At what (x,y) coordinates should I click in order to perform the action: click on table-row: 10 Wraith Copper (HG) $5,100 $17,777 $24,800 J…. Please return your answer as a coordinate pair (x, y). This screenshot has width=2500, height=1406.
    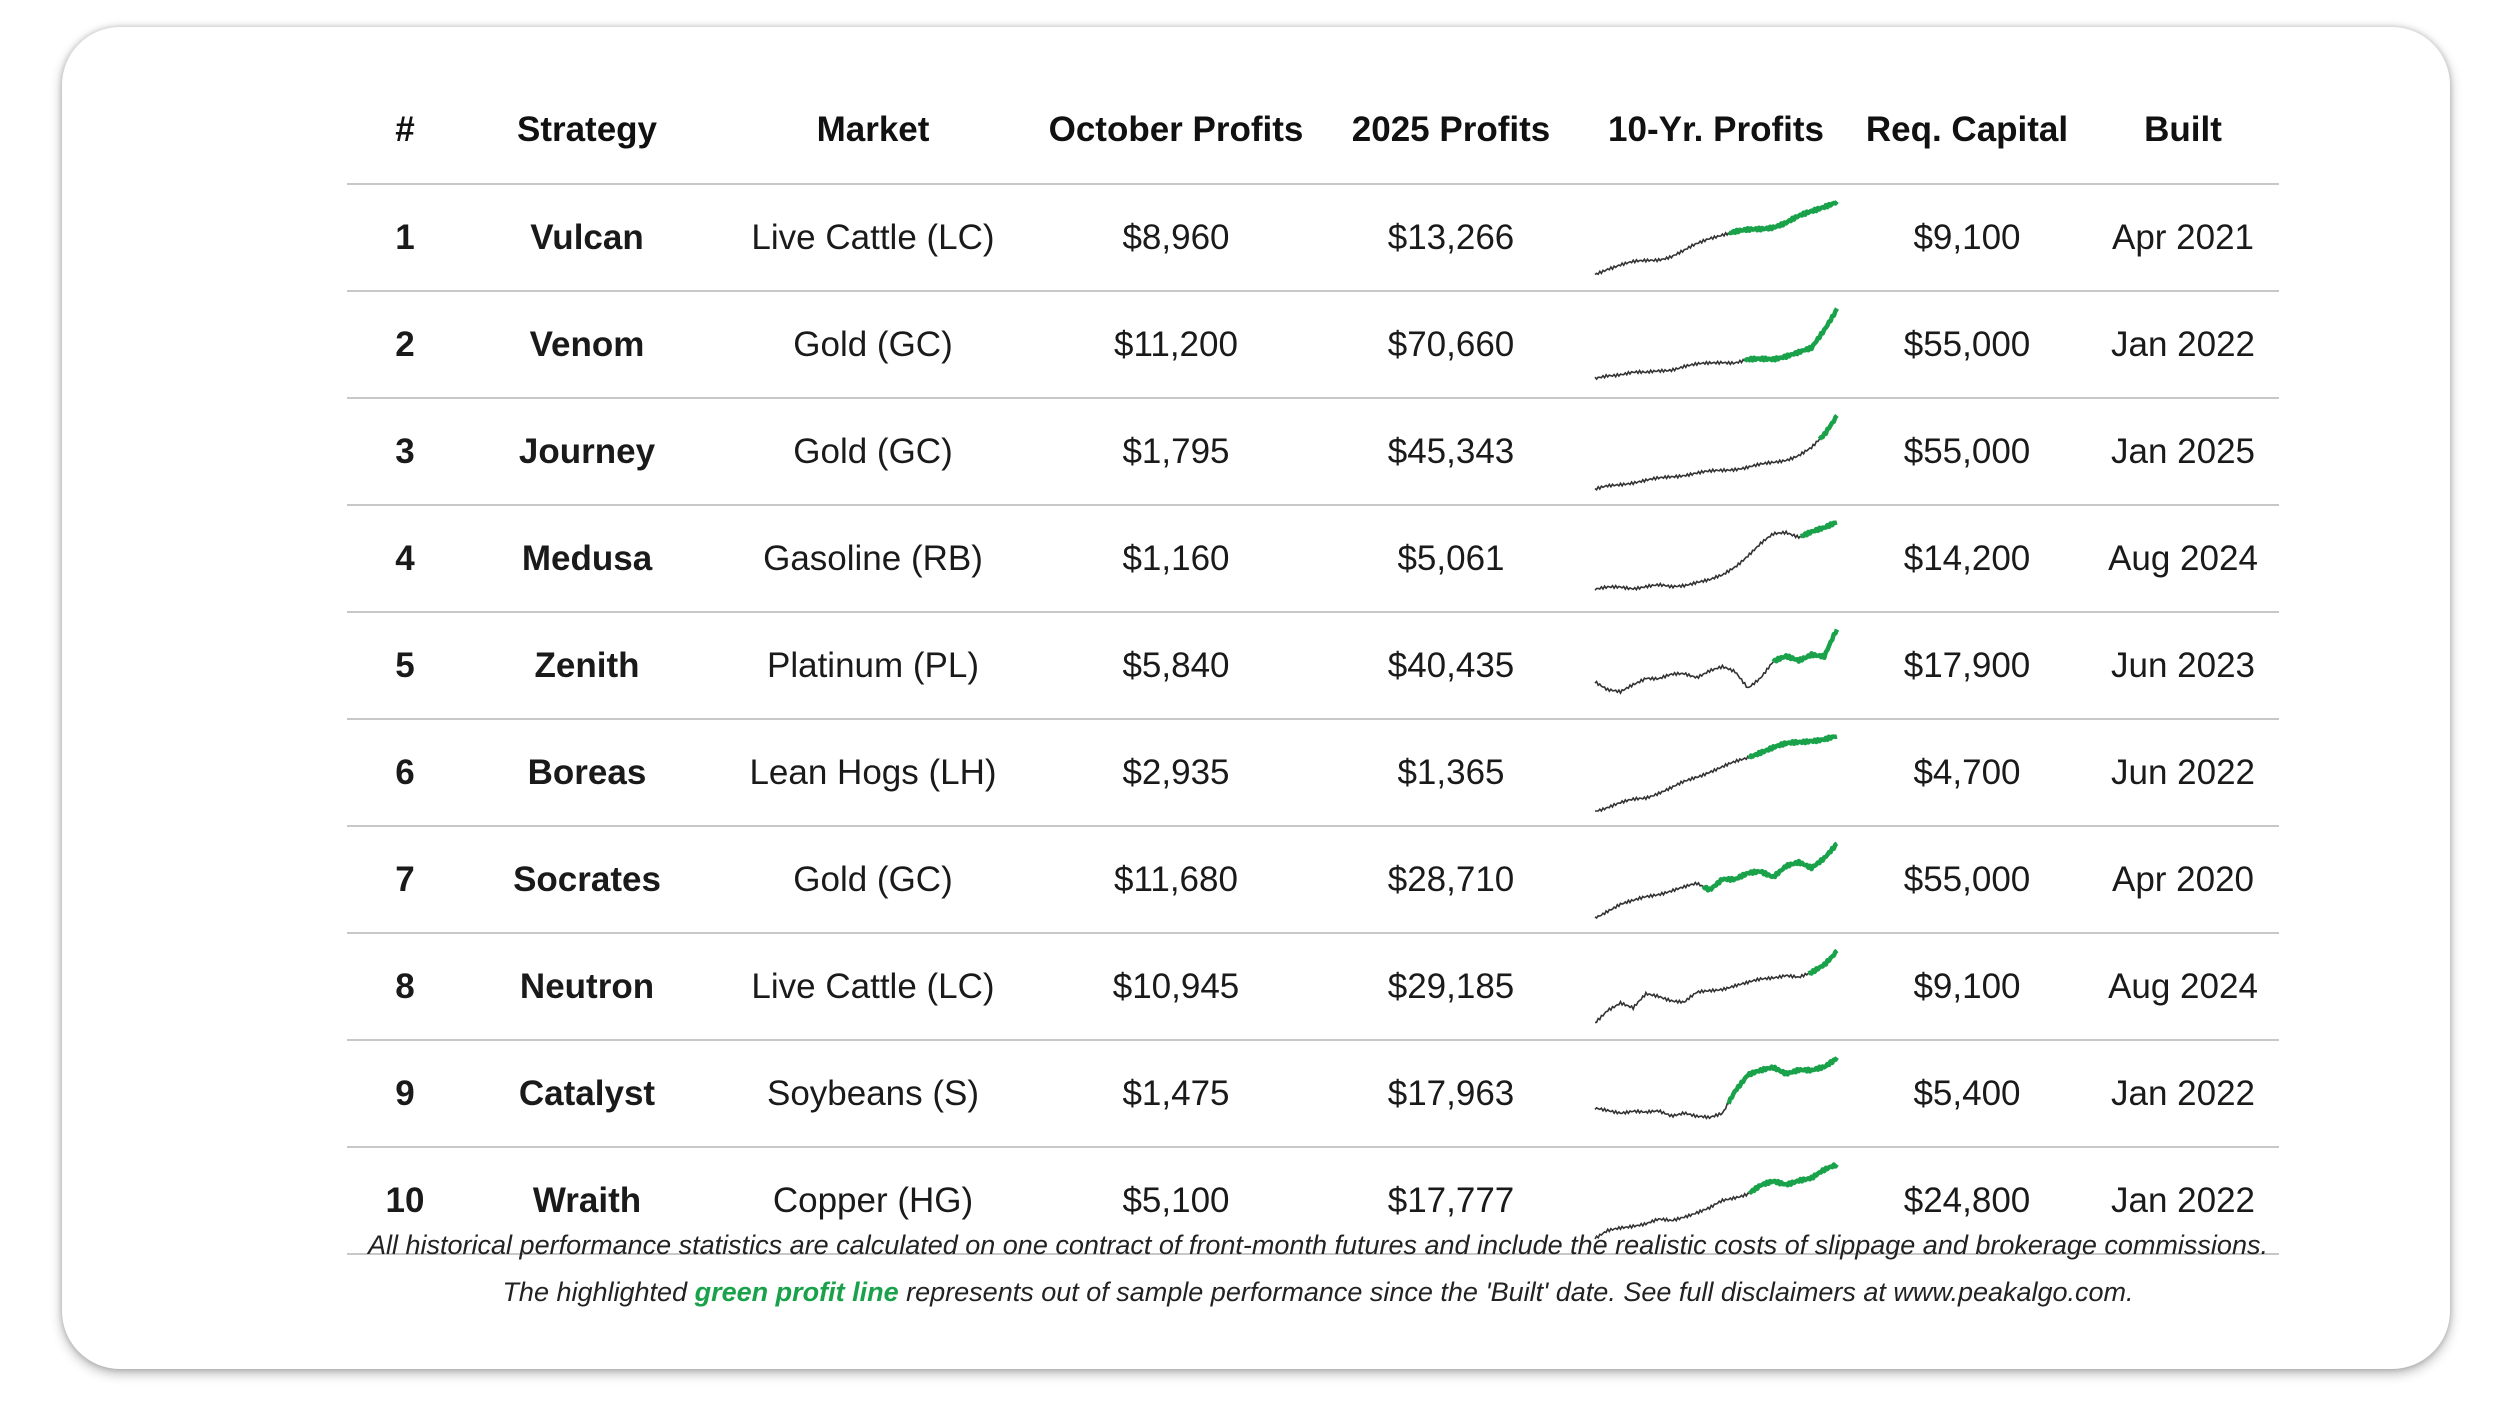
    Looking at the image, I should click on (1313, 1201).